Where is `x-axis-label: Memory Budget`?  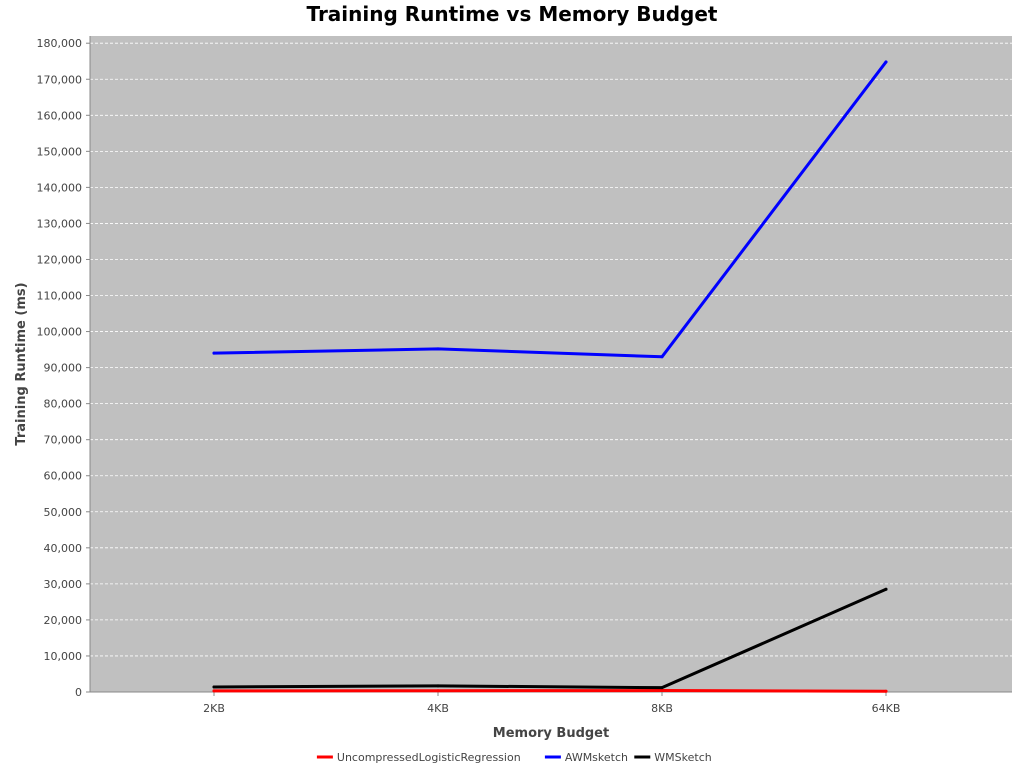 x-axis-label: Memory Budget is located at coordinates (551, 733).